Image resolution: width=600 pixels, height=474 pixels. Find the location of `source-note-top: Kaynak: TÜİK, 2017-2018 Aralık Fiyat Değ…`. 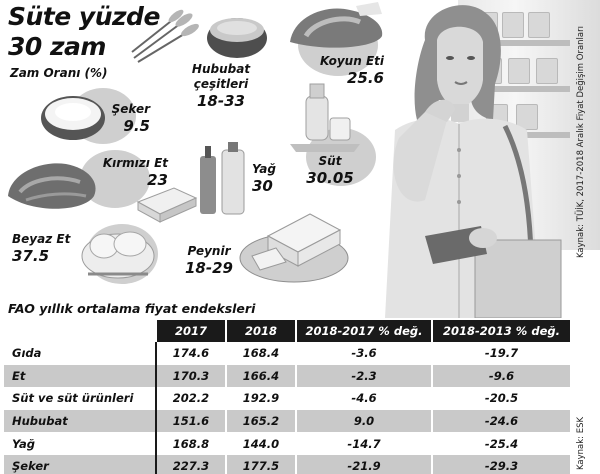

source-note-top: Kaynak: TÜİK, 2017-2018 Aralık Fiyat Değ… is located at coordinates (581, 142).